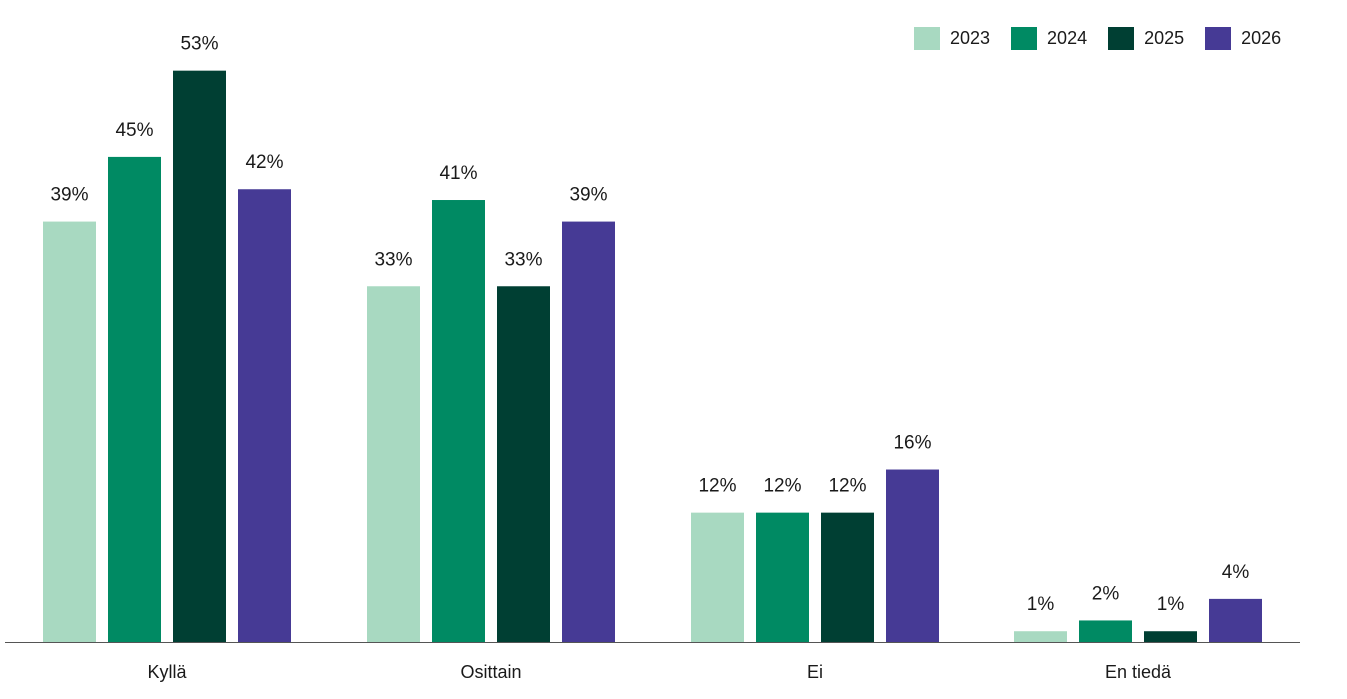  Describe the element at coordinates (927, 38) in the screenshot. I see `legend-swatch-2023` at that location.